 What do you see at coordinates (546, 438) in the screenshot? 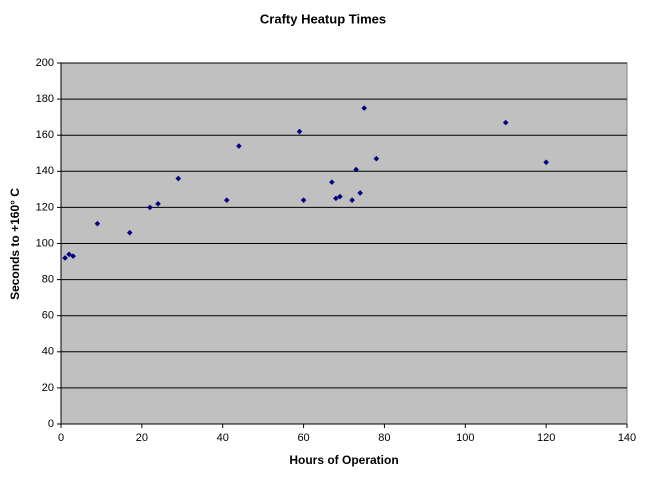
I see `x-tick-label: 120` at bounding box center [546, 438].